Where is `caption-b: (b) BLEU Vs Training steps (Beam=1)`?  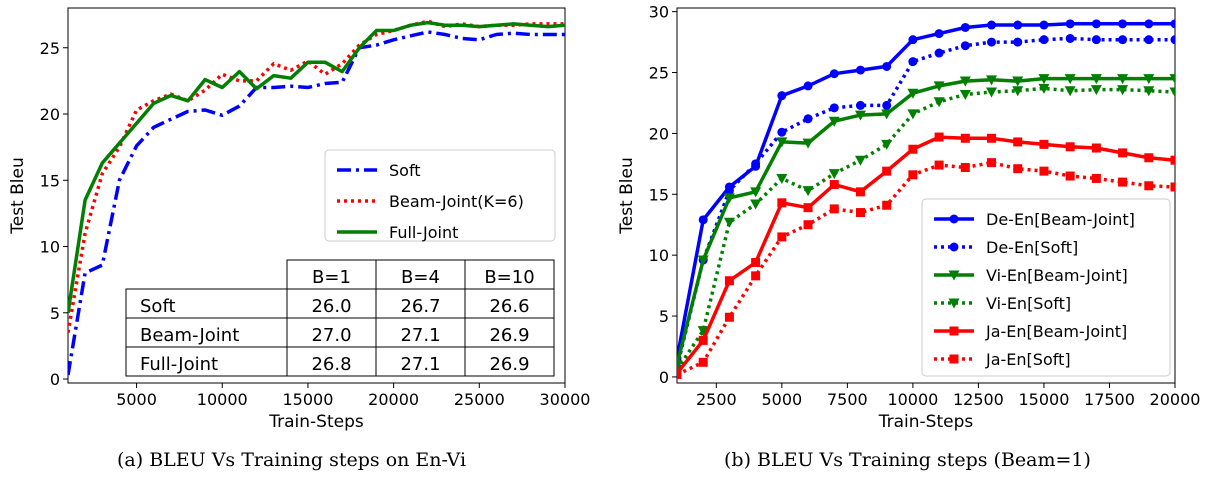 caption-b: (b) BLEU Vs Training steps (Beam=1) is located at coordinates (907, 460).